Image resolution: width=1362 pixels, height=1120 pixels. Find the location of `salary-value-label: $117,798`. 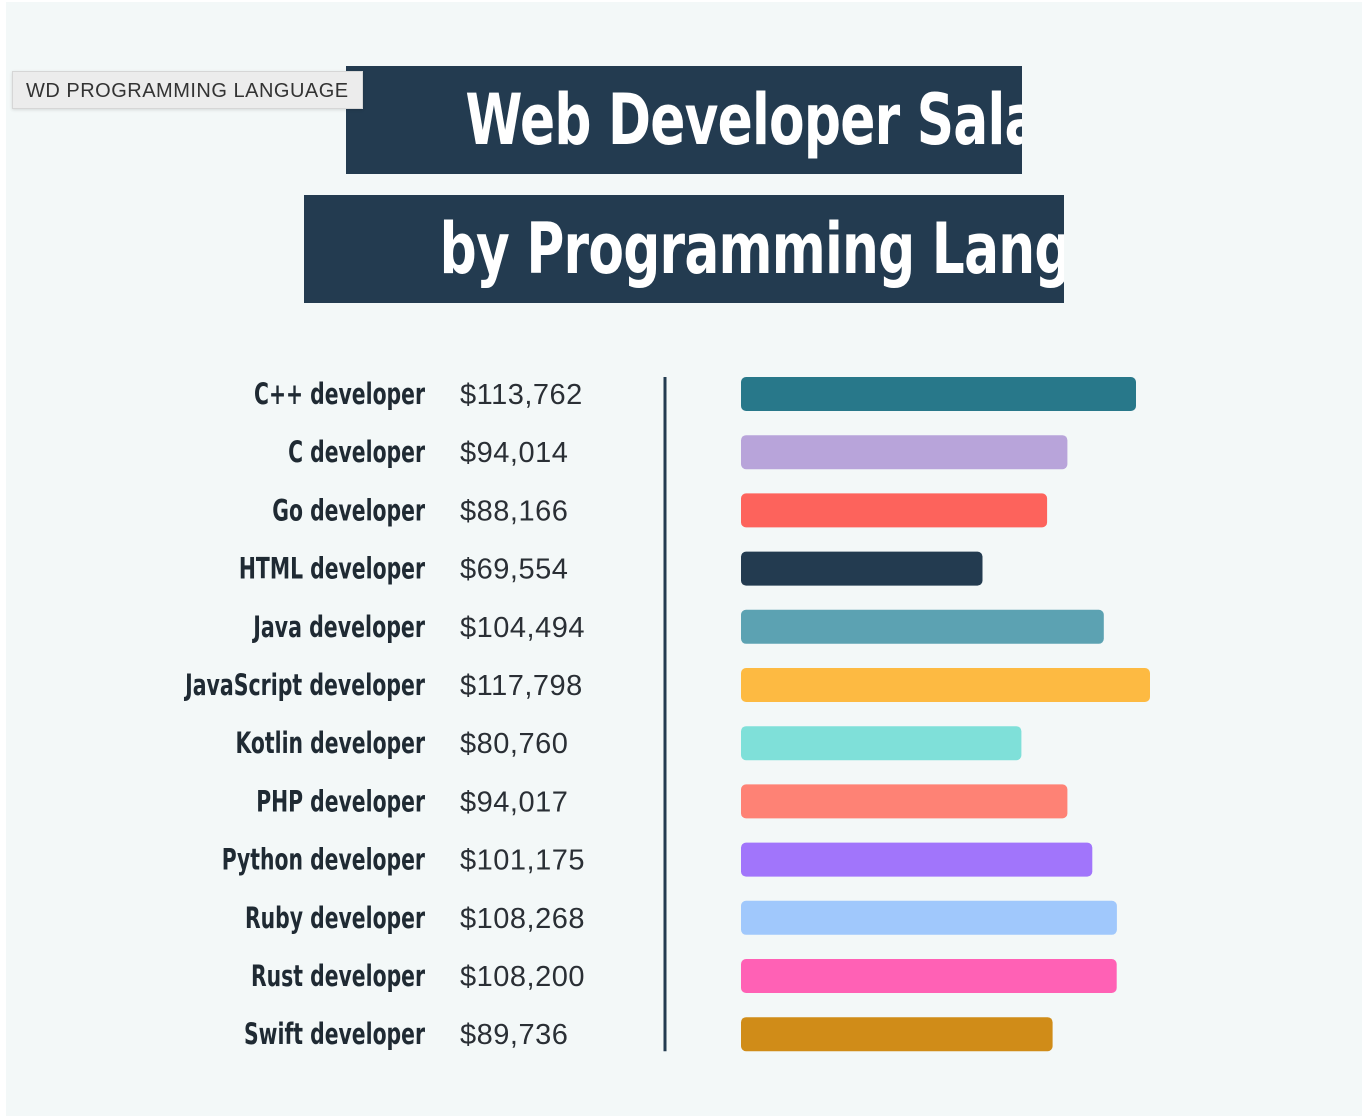

salary-value-label: $117,798 is located at coordinates (521, 686).